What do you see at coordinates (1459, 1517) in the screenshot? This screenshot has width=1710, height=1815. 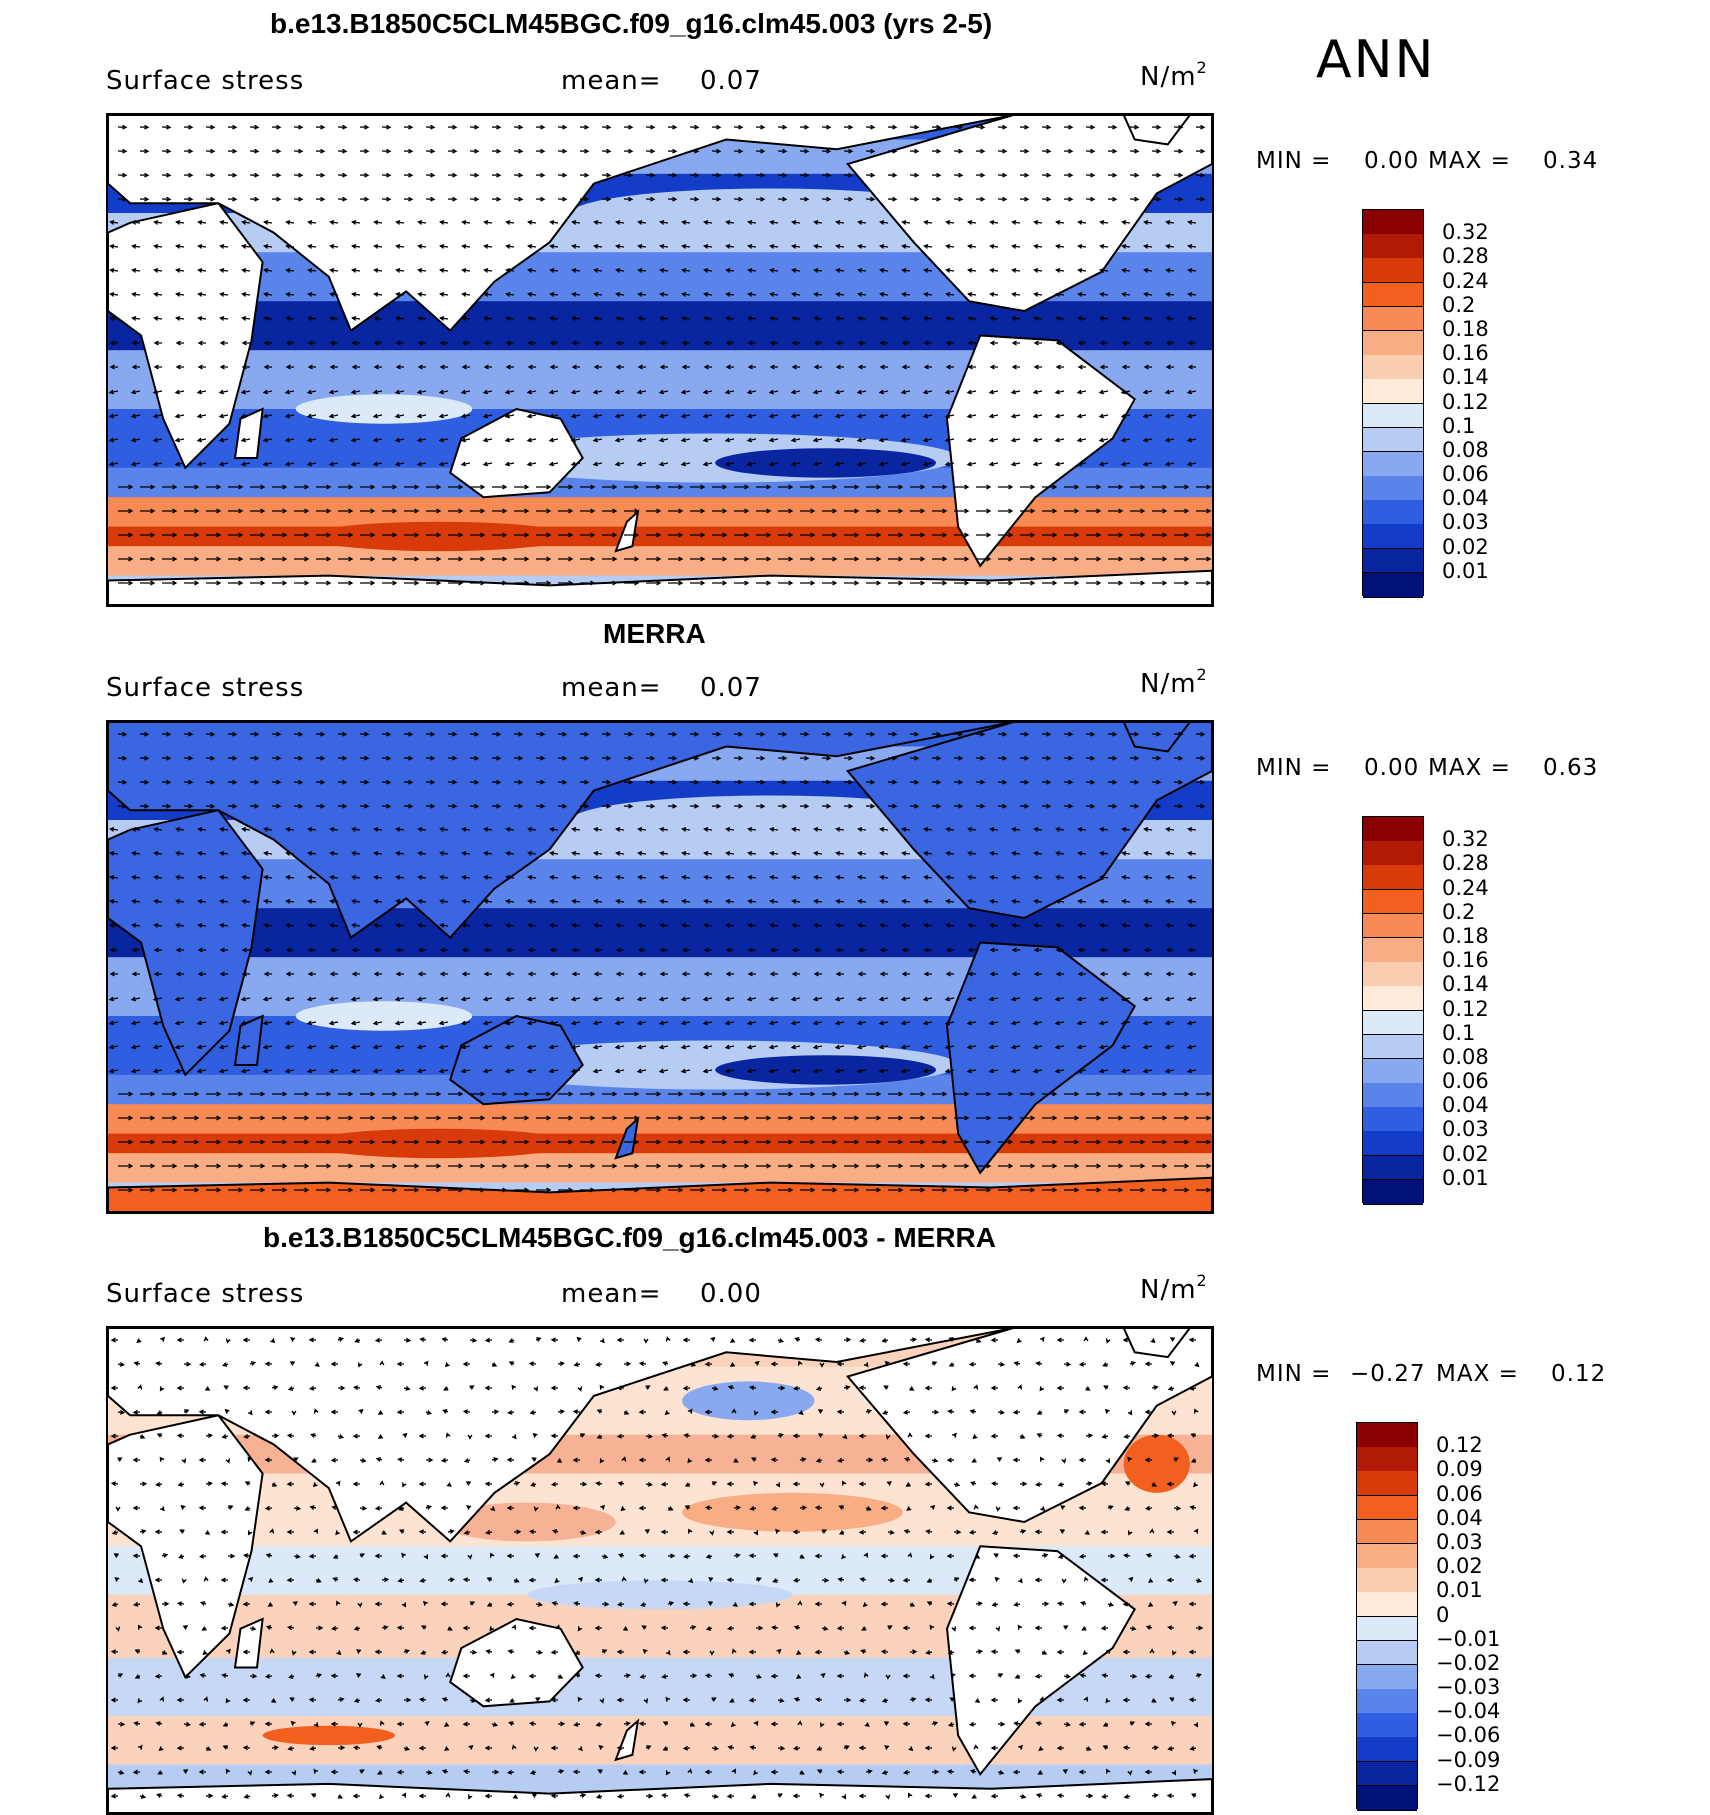 I see `colorbar-tick-label: 0.04` at bounding box center [1459, 1517].